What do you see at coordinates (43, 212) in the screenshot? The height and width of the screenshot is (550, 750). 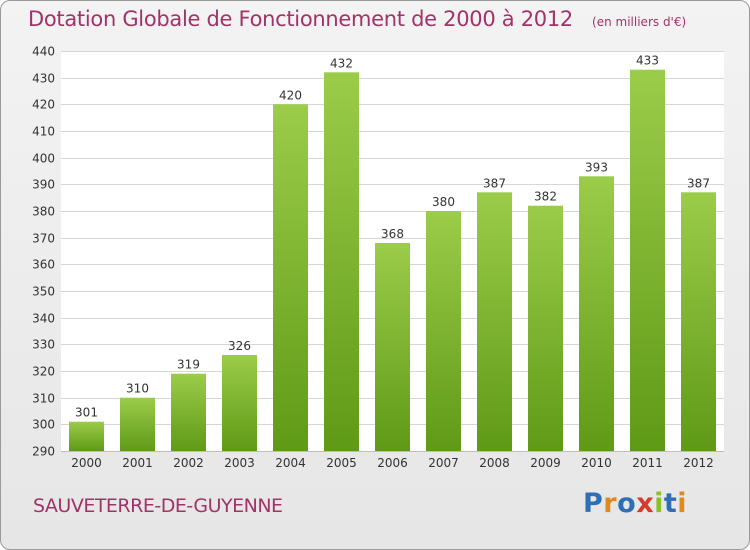 I see `y-tick-label: 380` at bounding box center [43, 212].